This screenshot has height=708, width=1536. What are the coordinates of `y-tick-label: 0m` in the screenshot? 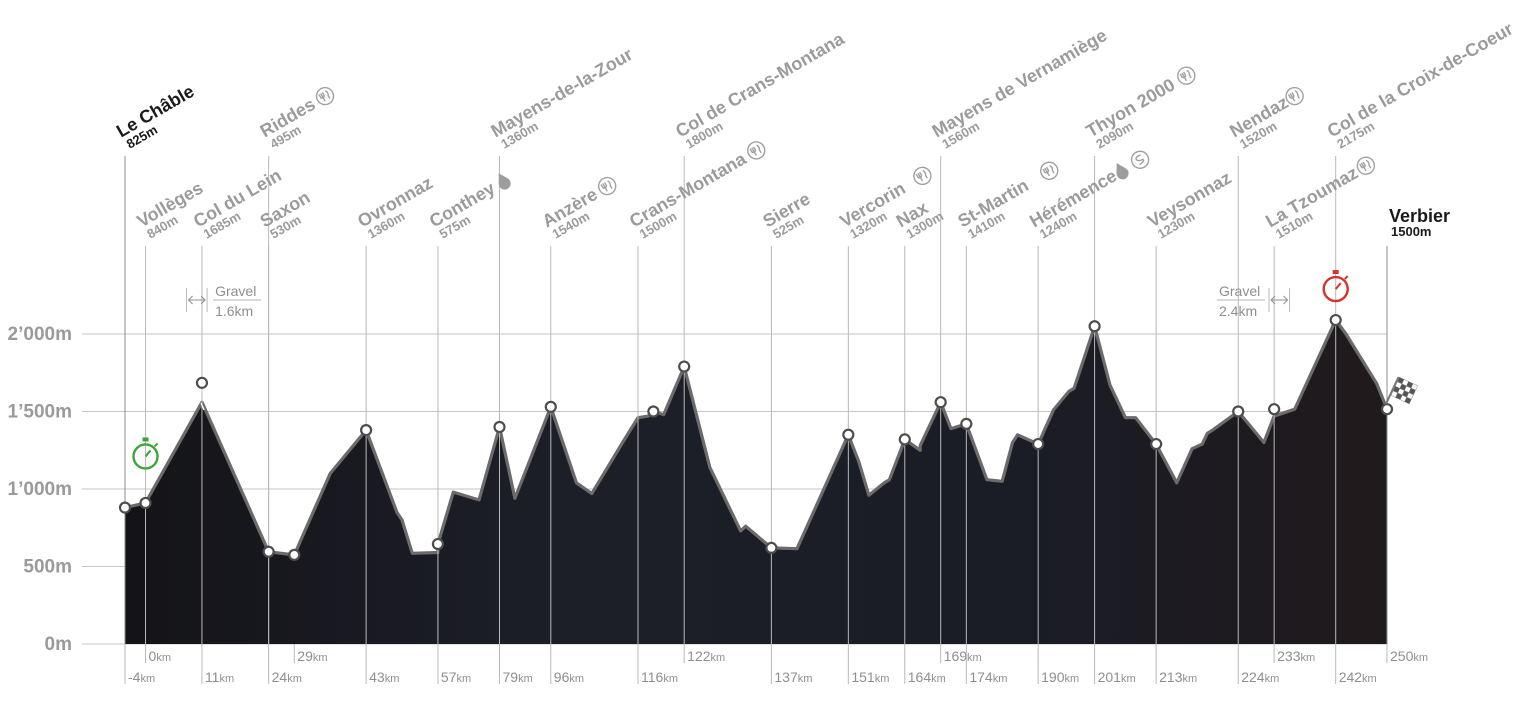 It's located at (58, 644).